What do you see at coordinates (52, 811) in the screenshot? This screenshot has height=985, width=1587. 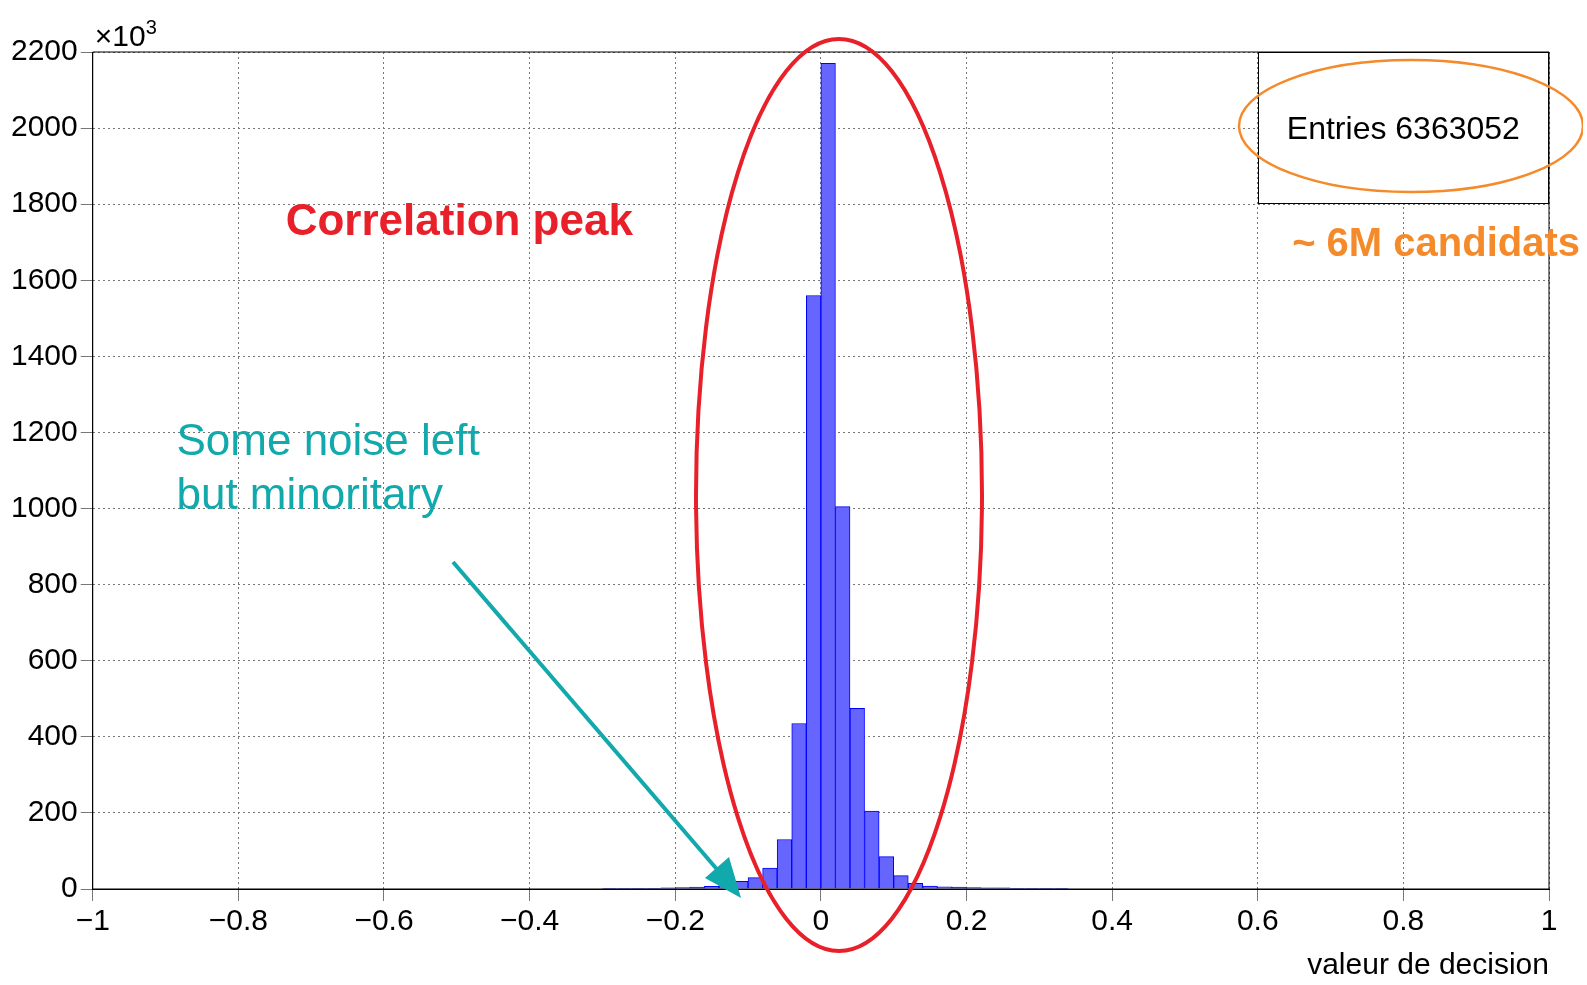 I see `y-tick-label: 200` at bounding box center [52, 811].